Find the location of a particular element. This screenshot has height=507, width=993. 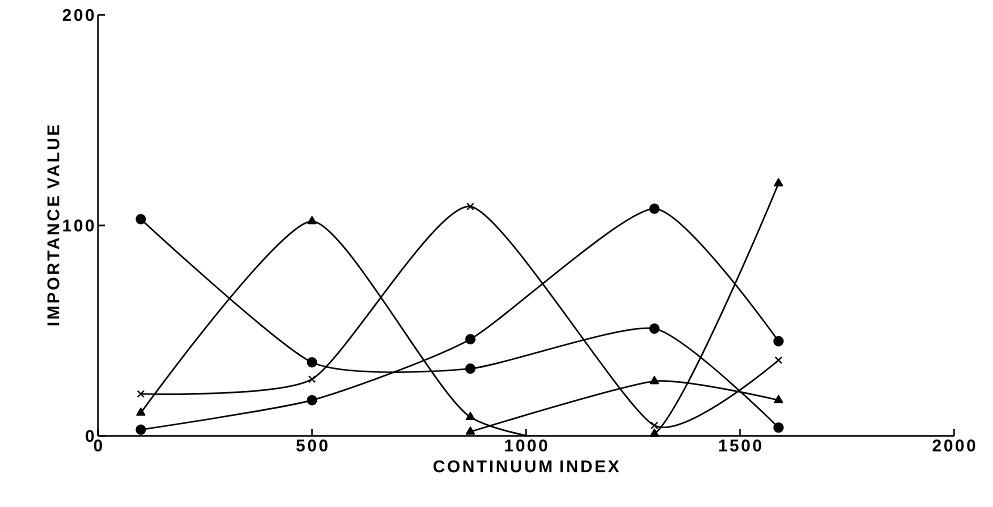

y-tick-label: 0 is located at coordinates (90, 436).